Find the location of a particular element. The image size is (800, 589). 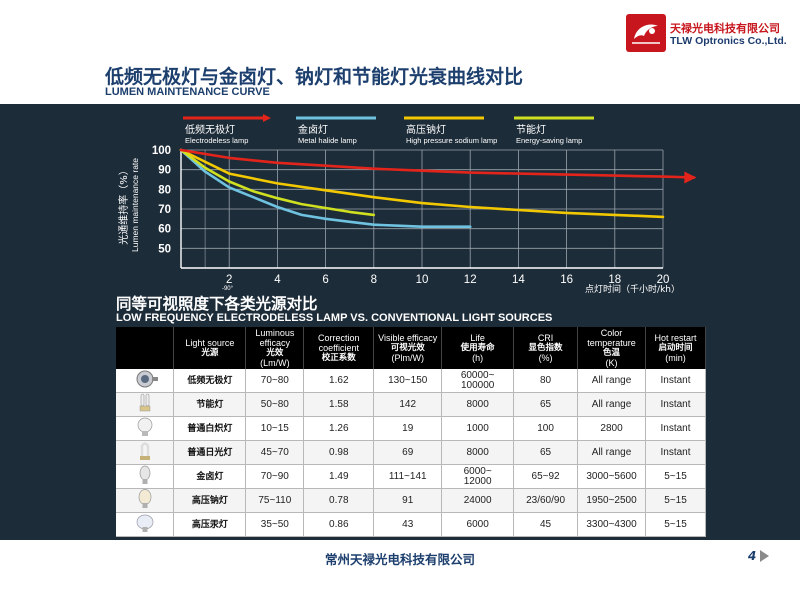

legend-label-cn: 节能灯 is located at coordinates (531, 129).